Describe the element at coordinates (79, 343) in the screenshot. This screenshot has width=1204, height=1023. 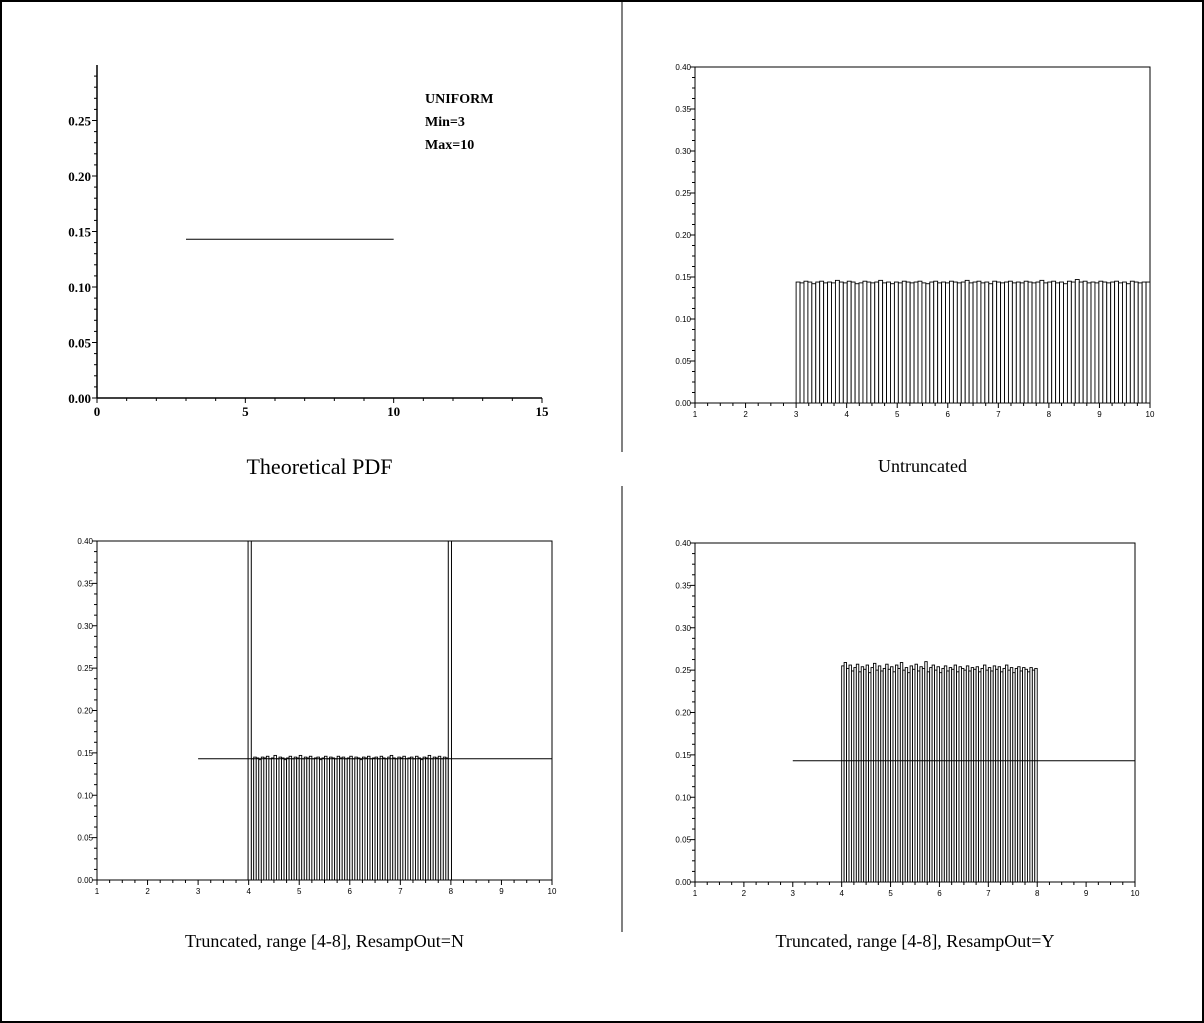
I see `y-tick-label: 0.05` at that location.